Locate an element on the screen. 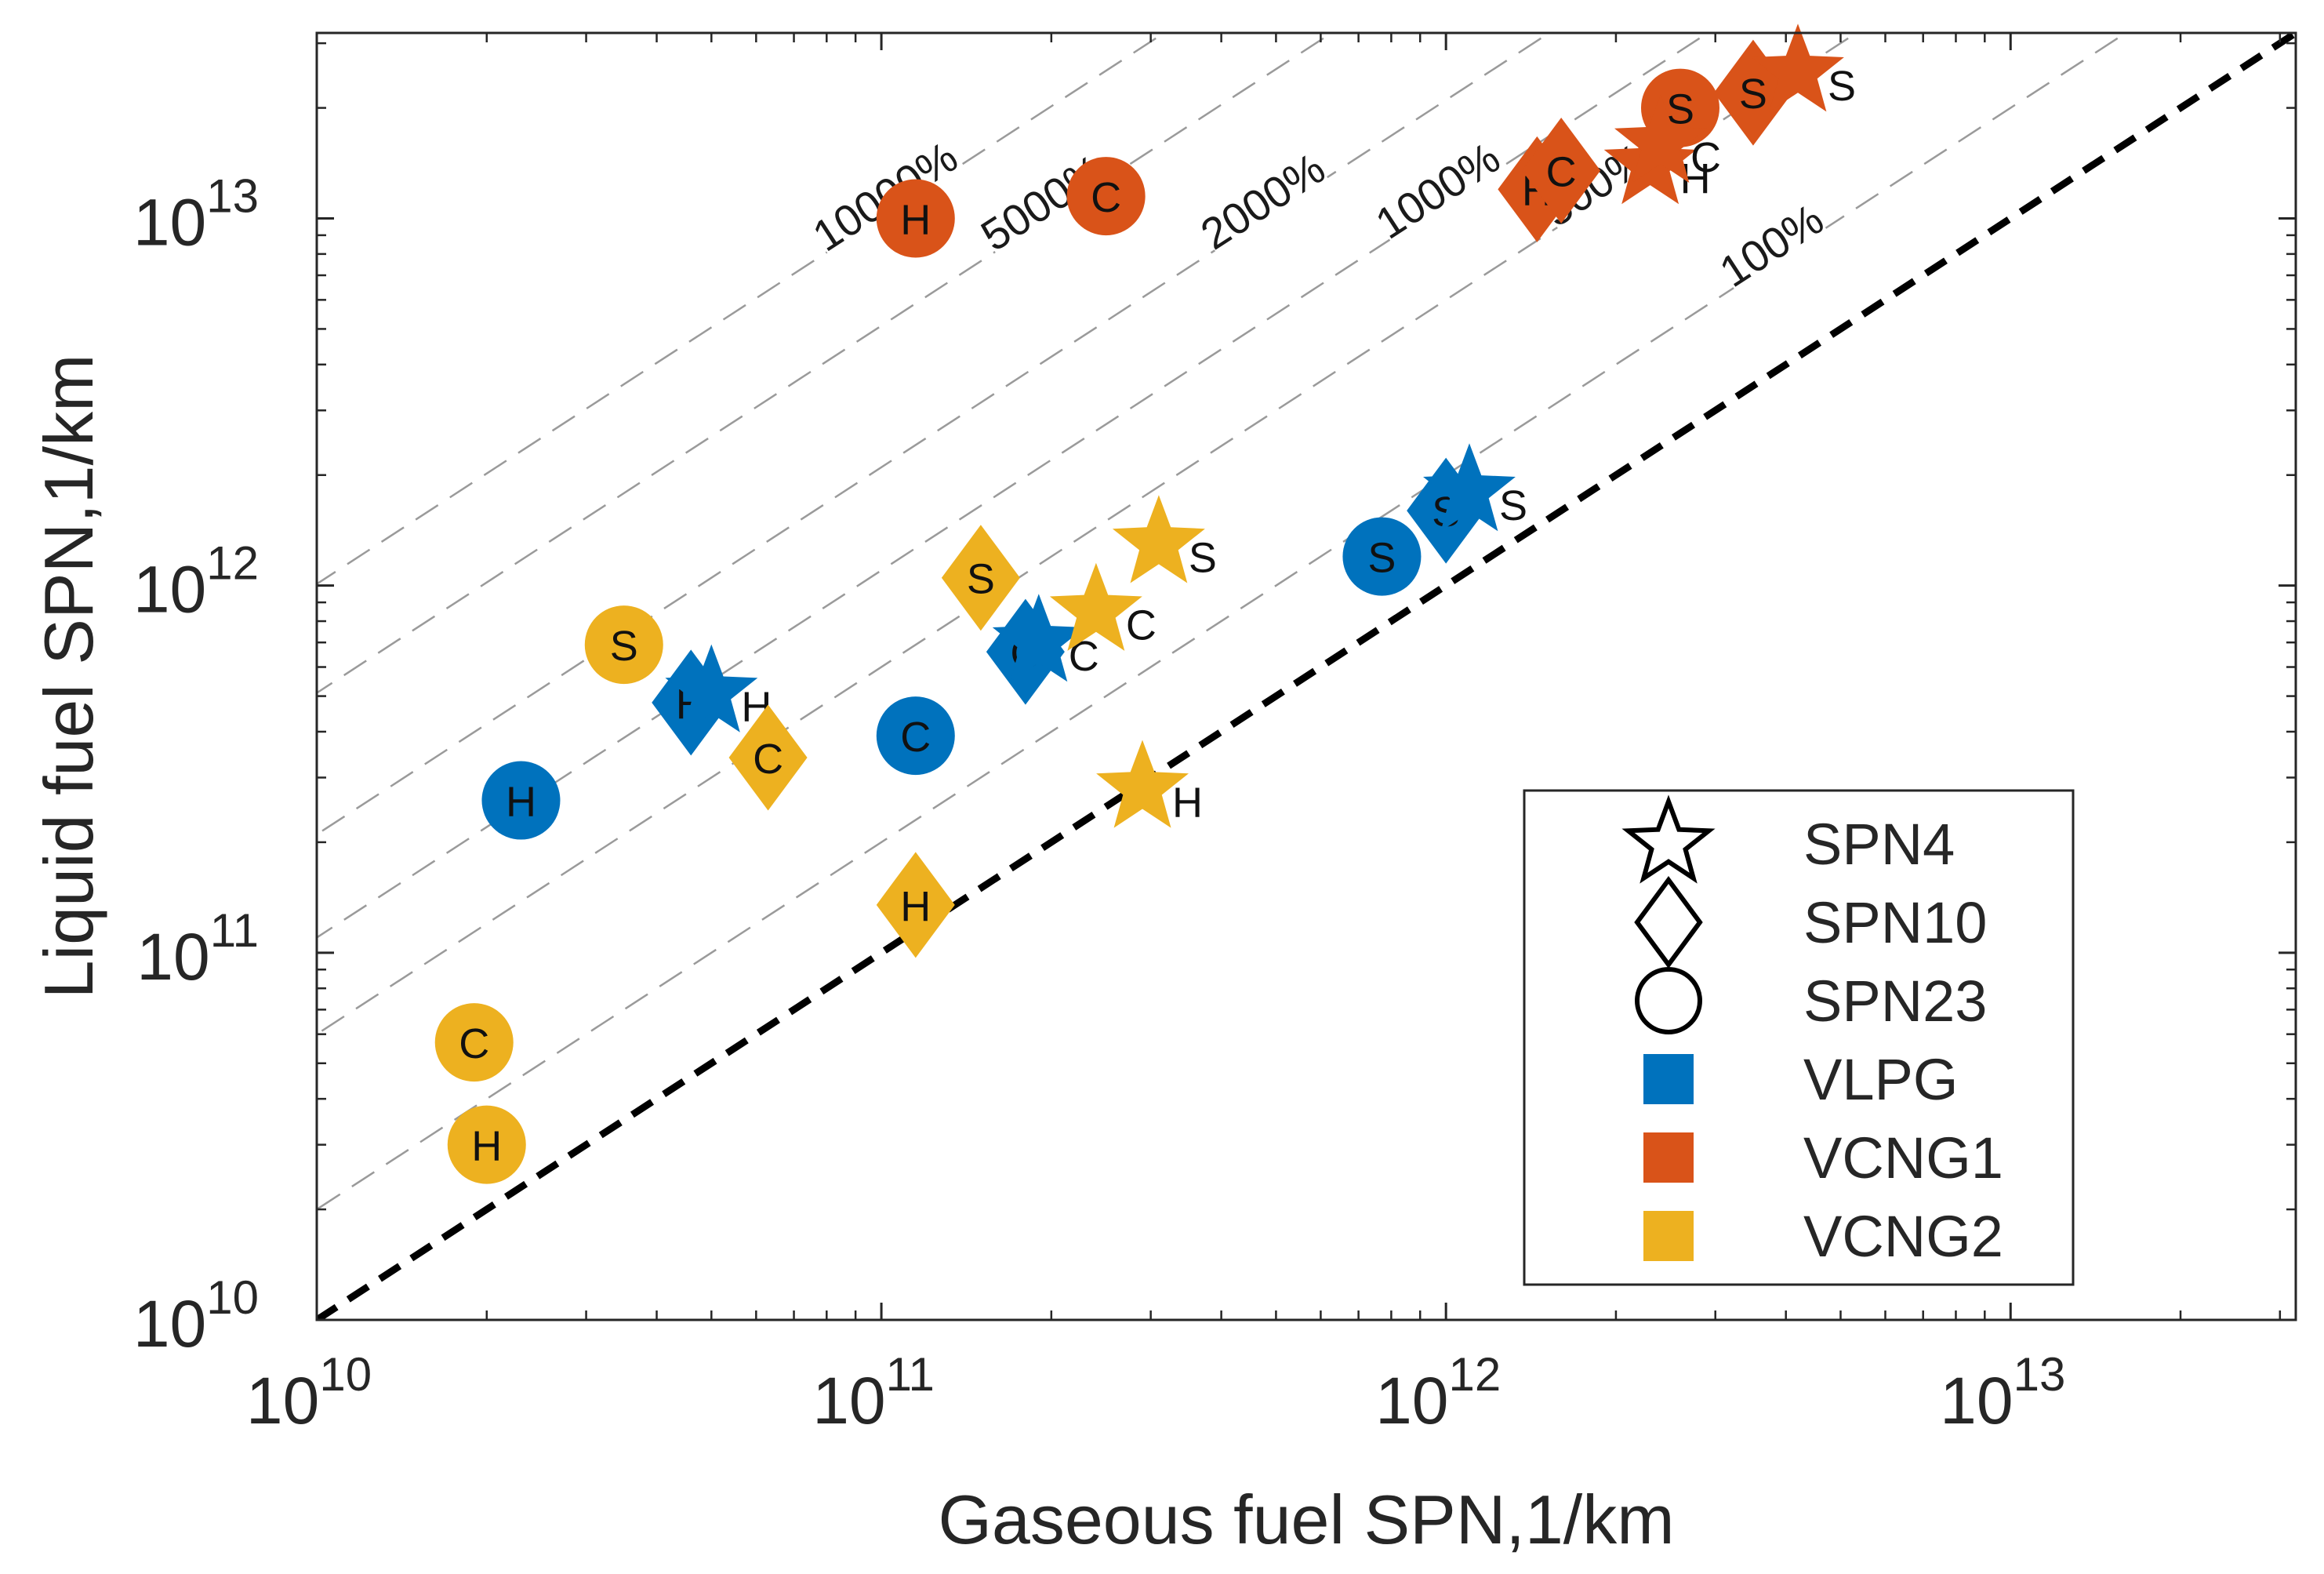 The height and width of the screenshot is (1574, 2324). legend-circle-icon is located at coordinates (1668, 1001).